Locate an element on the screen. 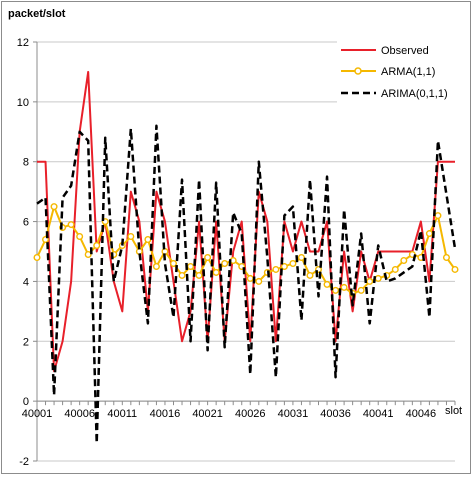  x-tick-label: 40036 is located at coordinates (335, 414).